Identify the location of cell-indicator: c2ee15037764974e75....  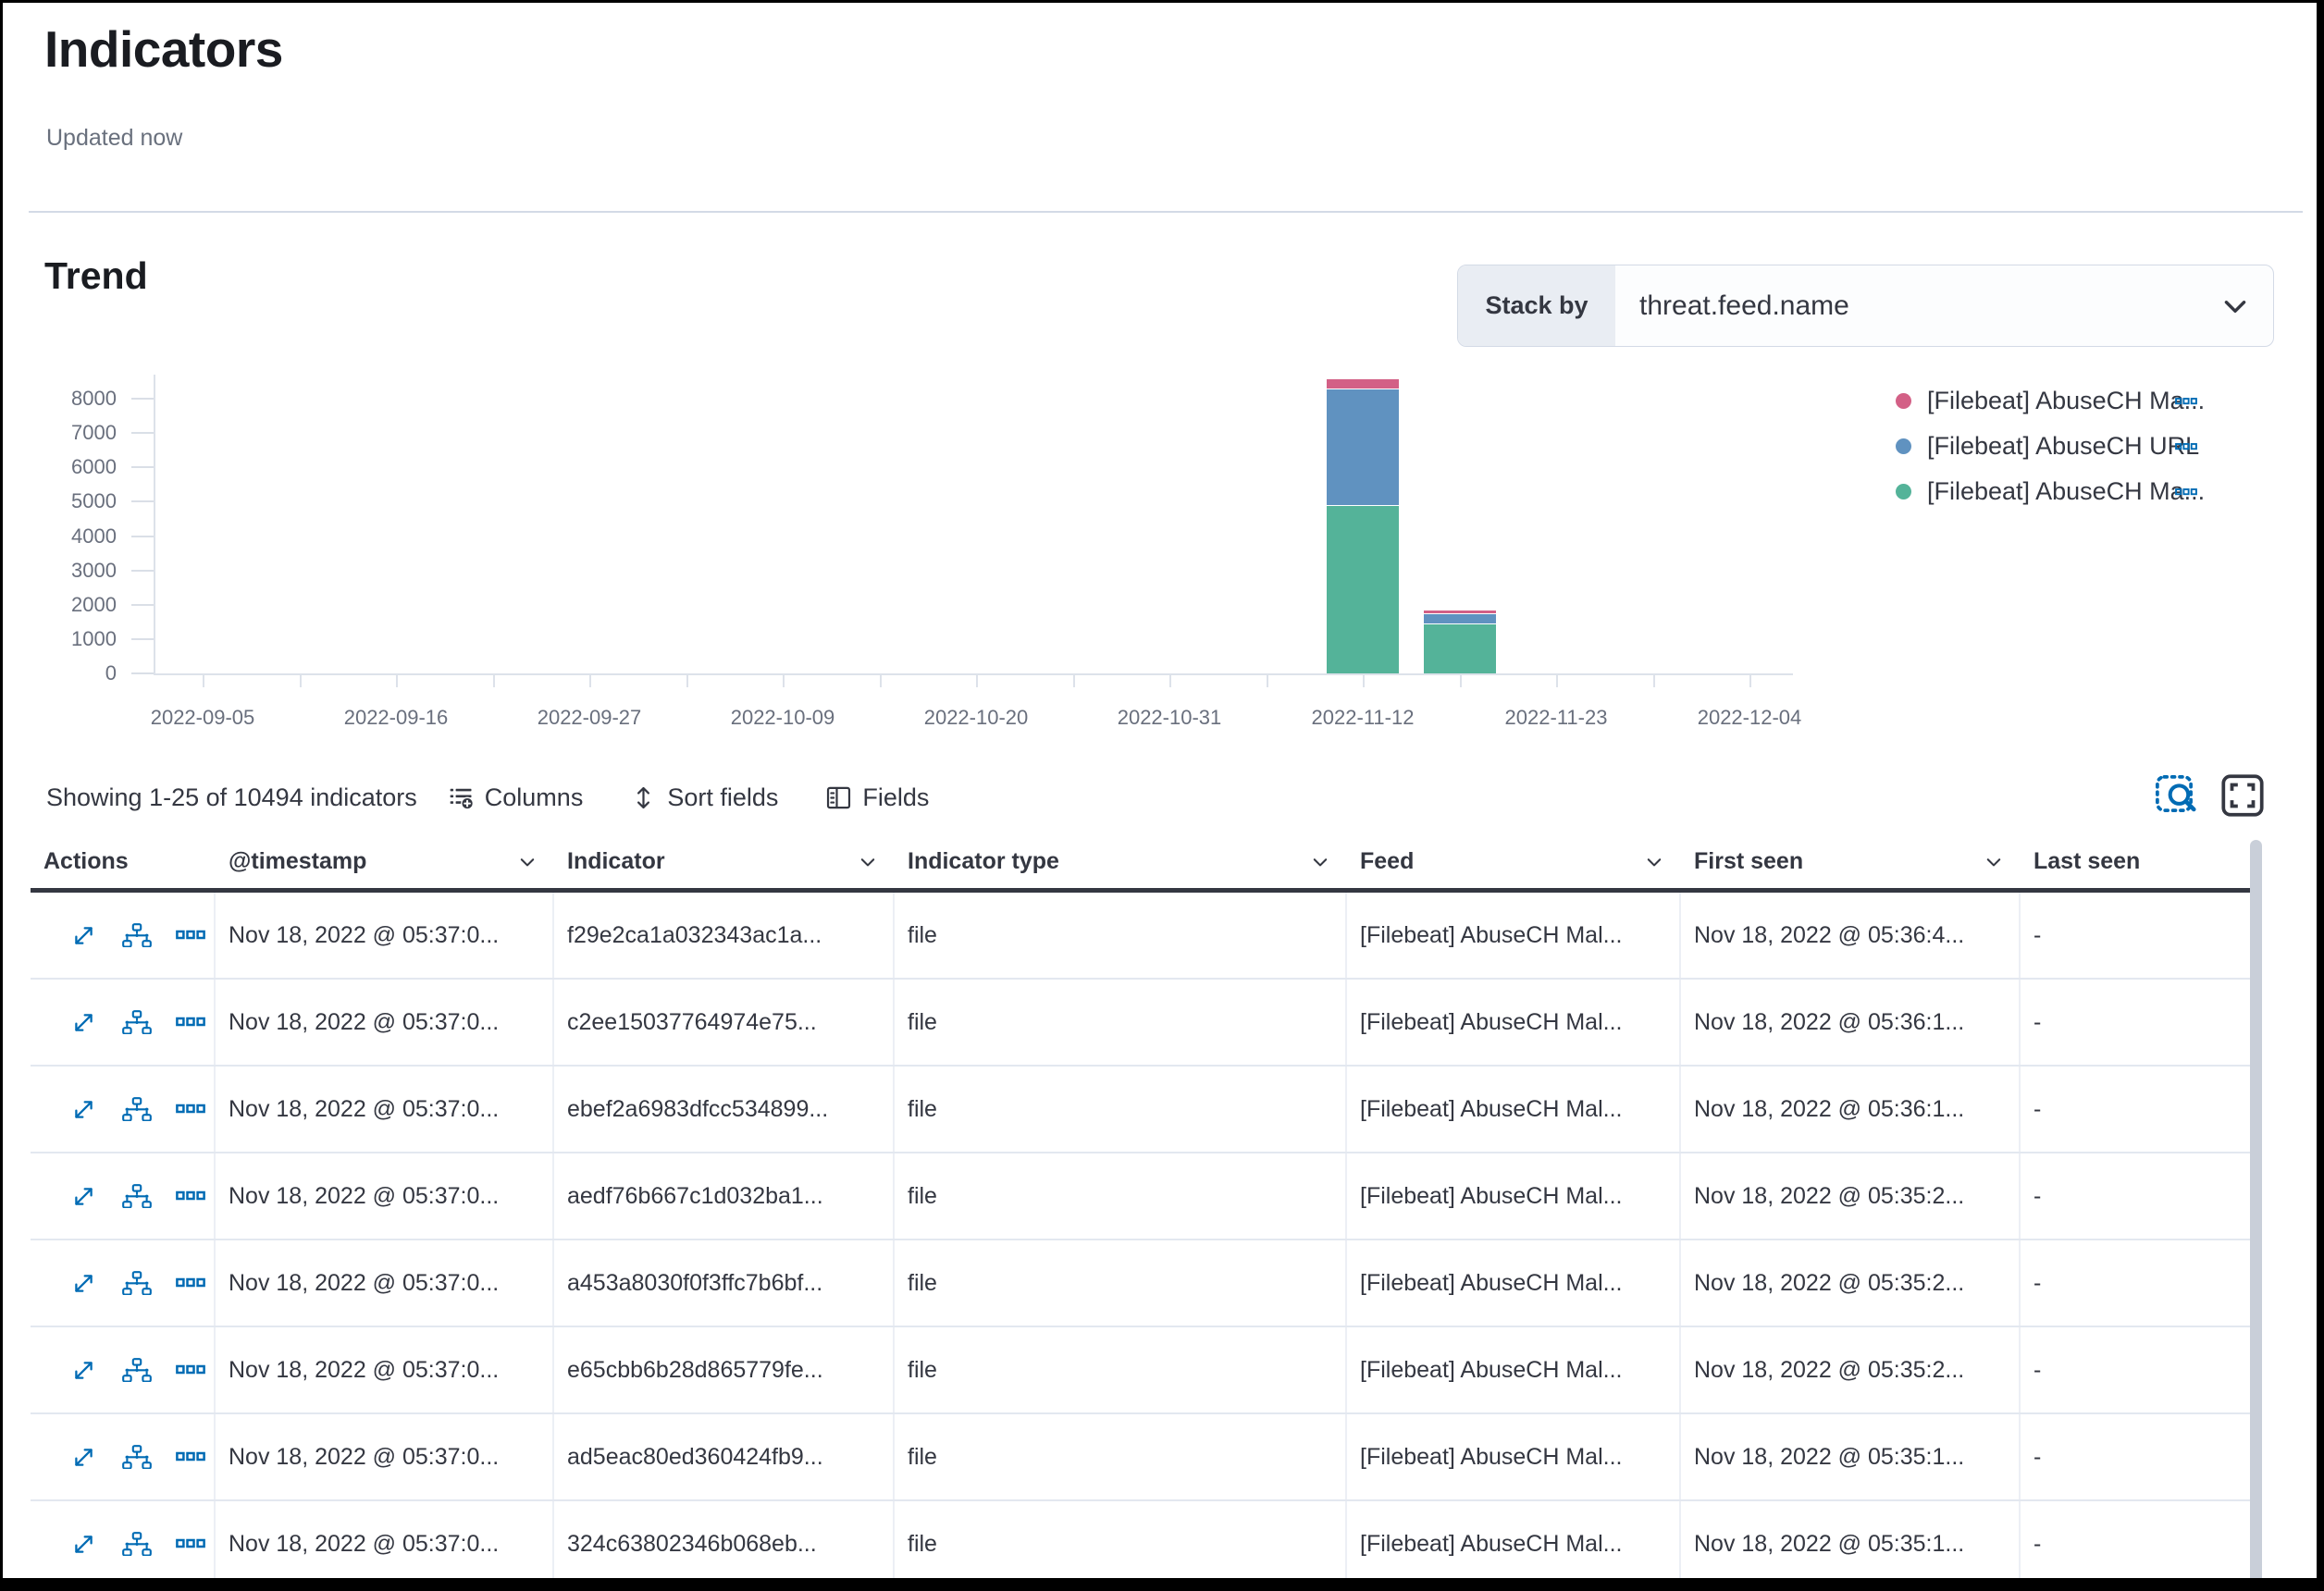
(724, 1023).